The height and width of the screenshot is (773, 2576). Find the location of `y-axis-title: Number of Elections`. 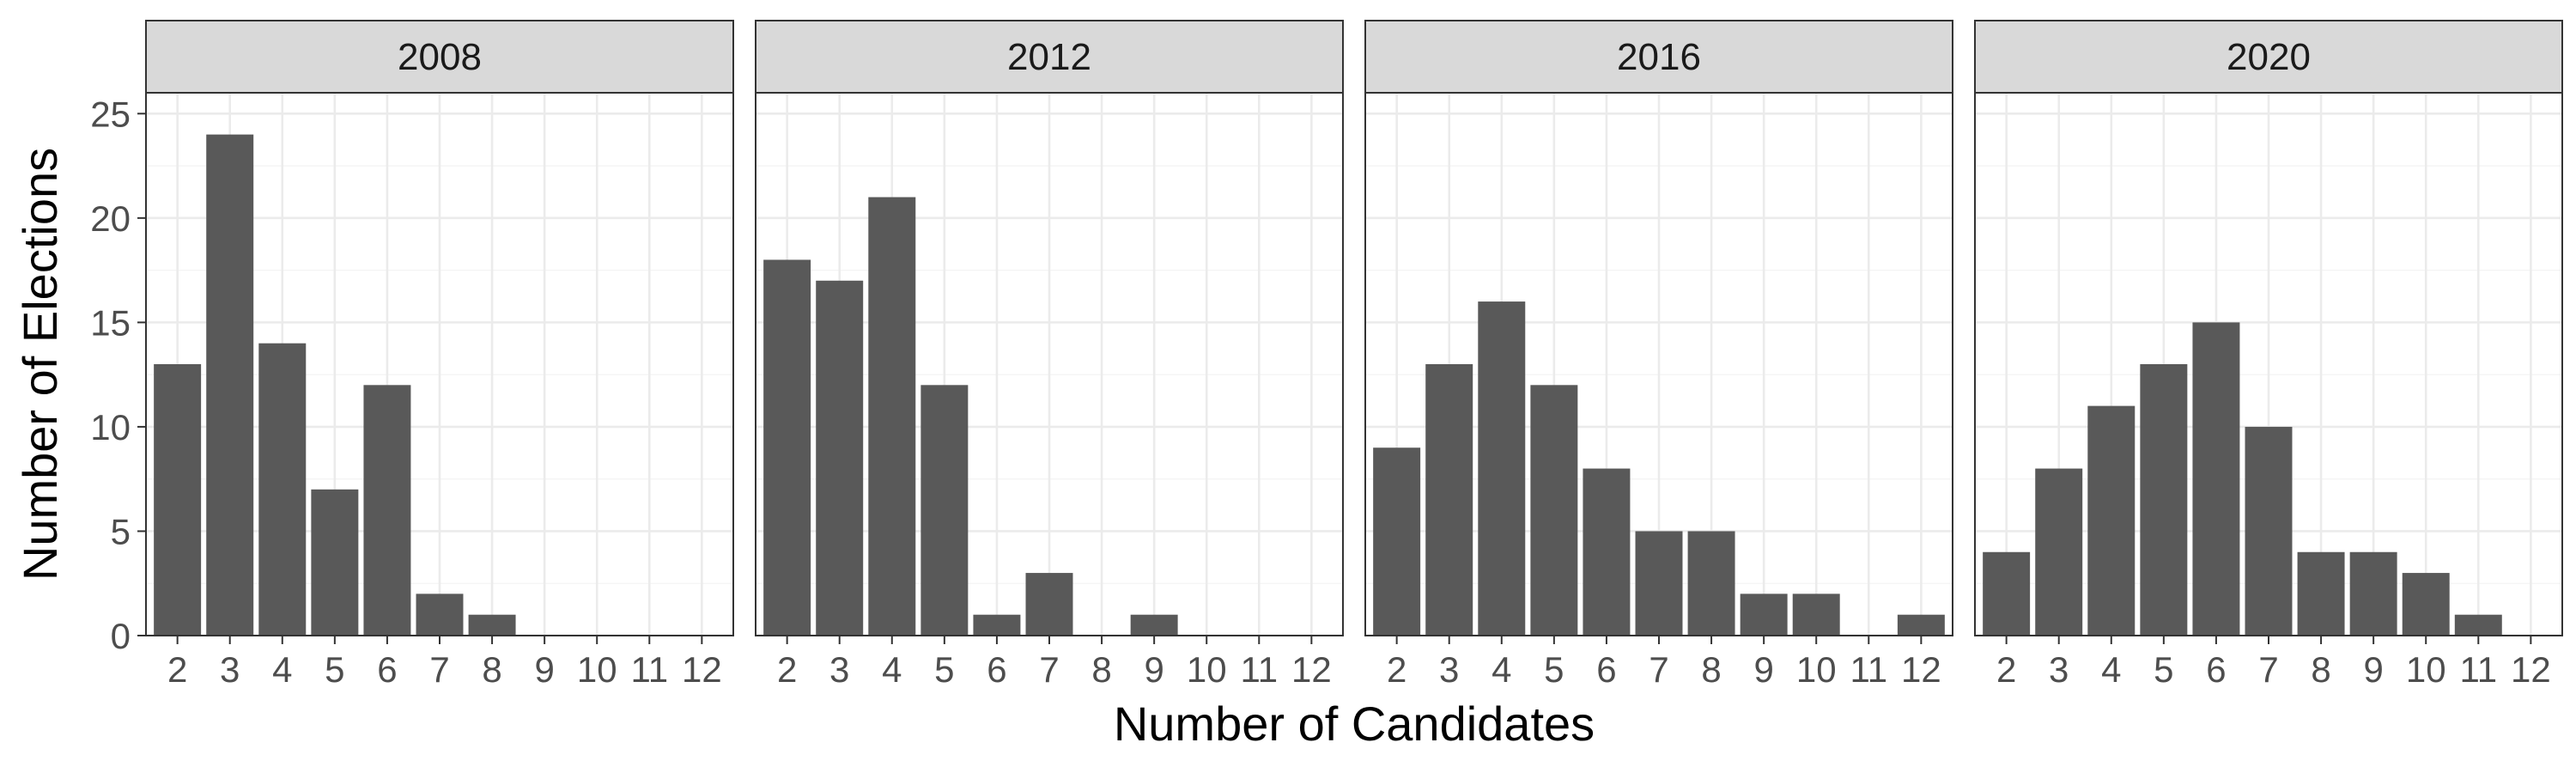

y-axis-title: Number of Elections is located at coordinates (40, 364).